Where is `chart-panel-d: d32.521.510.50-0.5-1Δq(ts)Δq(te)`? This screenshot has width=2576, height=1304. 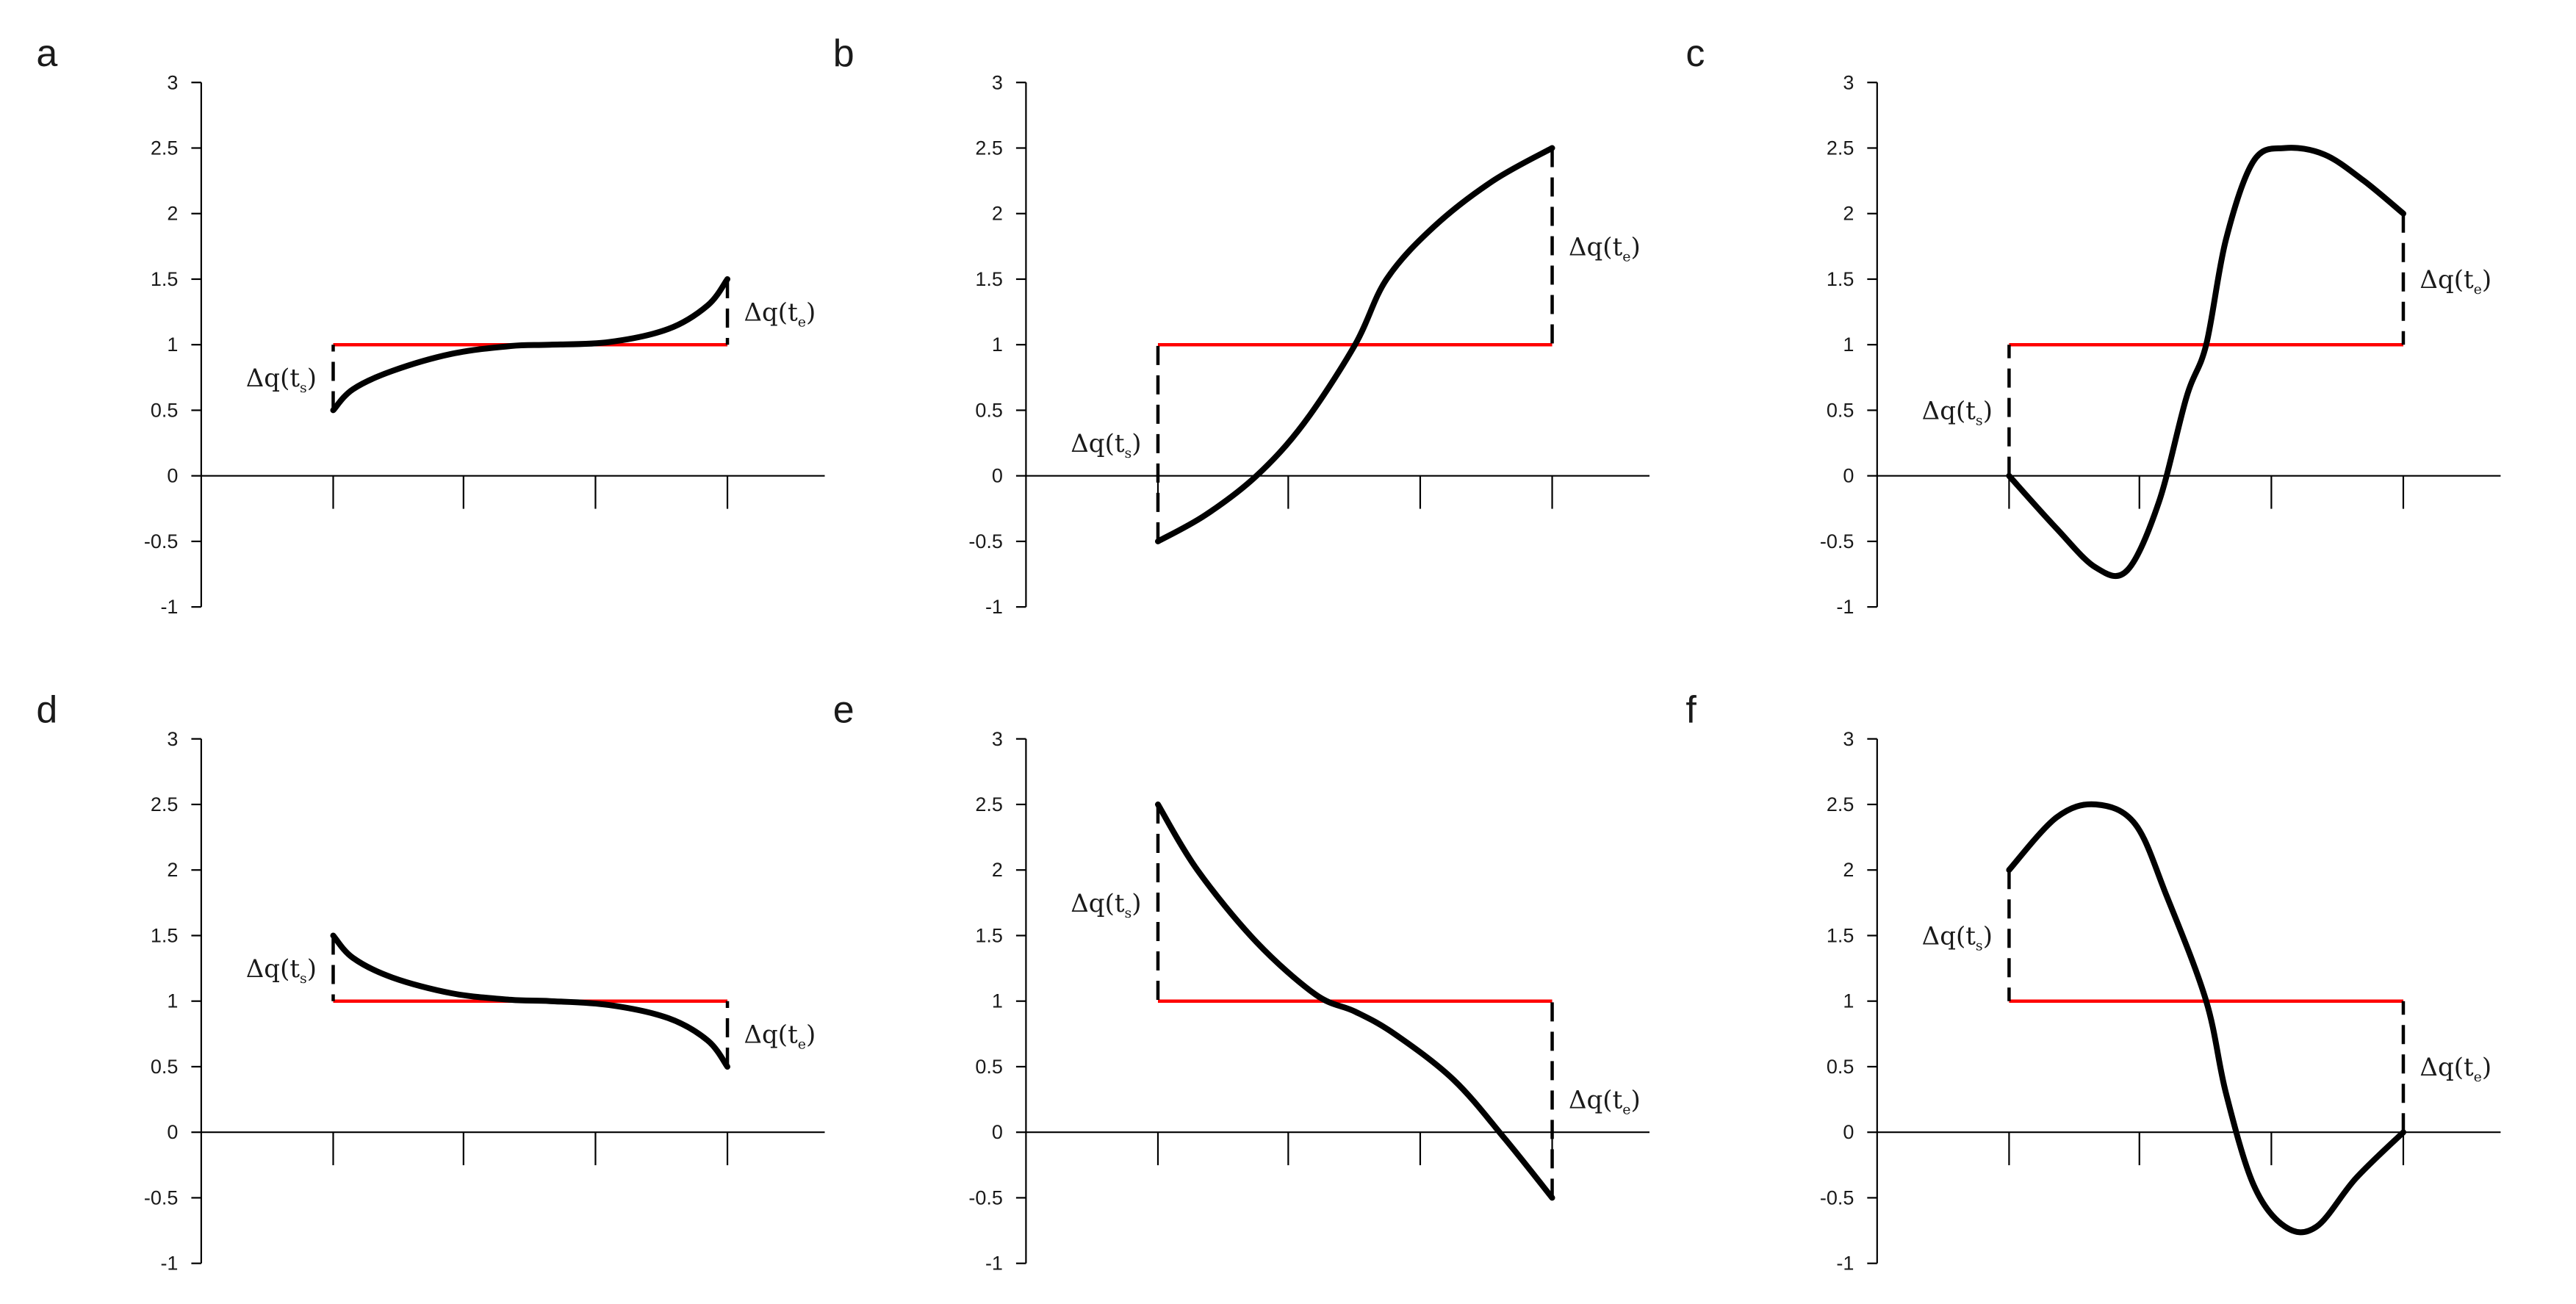
chart-panel-d: d32.521.510.50-0.5-1Δq(ts)Δq(te) is located at coordinates (430, 982).